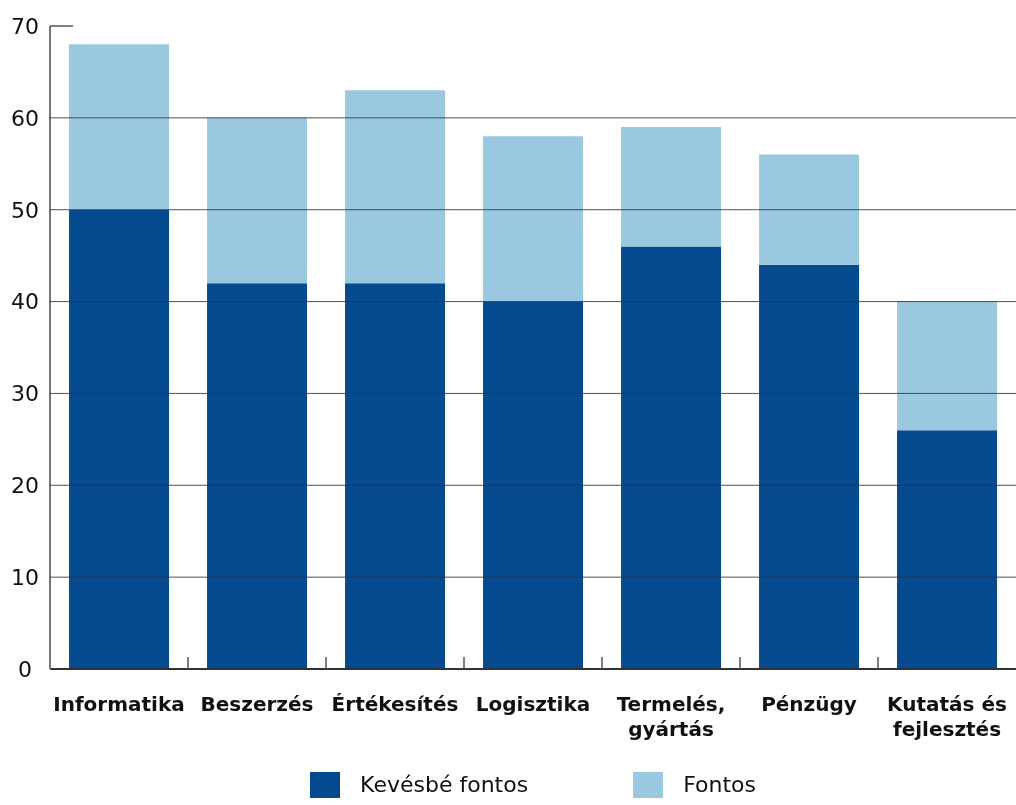 The height and width of the screenshot is (805, 1016). Describe the element at coordinates (809, 704) in the screenshot. I see `x-tick-label: Pénzügy` at that location.